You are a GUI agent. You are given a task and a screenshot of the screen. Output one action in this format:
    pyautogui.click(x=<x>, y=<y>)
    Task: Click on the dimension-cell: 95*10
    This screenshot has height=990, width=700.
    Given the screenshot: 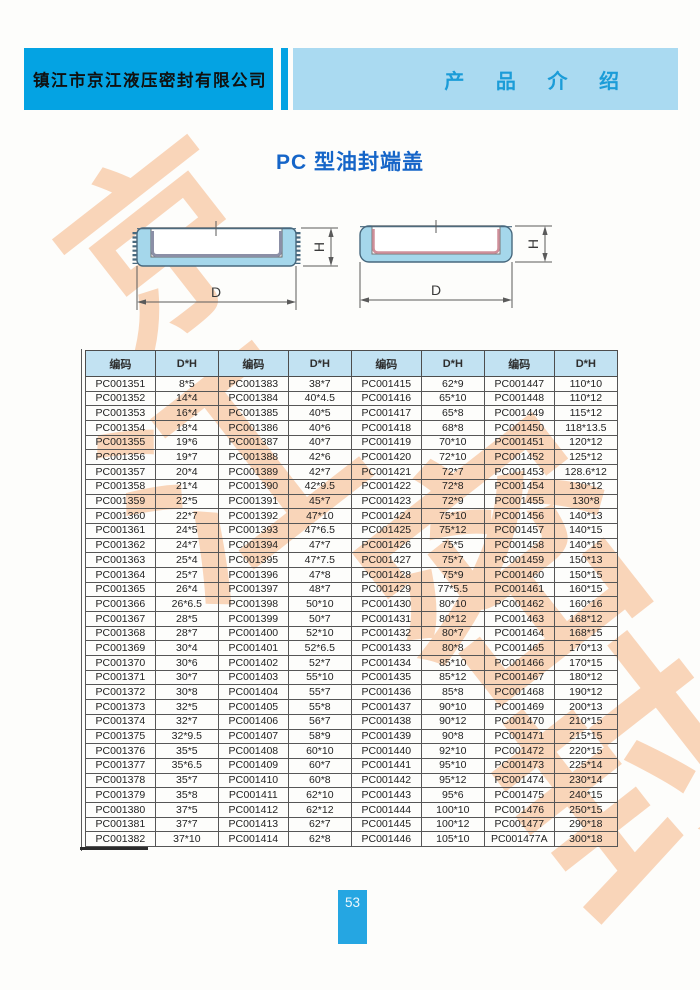 What is the action you would take?
    pyautogui.click(x=452, y=765)
    